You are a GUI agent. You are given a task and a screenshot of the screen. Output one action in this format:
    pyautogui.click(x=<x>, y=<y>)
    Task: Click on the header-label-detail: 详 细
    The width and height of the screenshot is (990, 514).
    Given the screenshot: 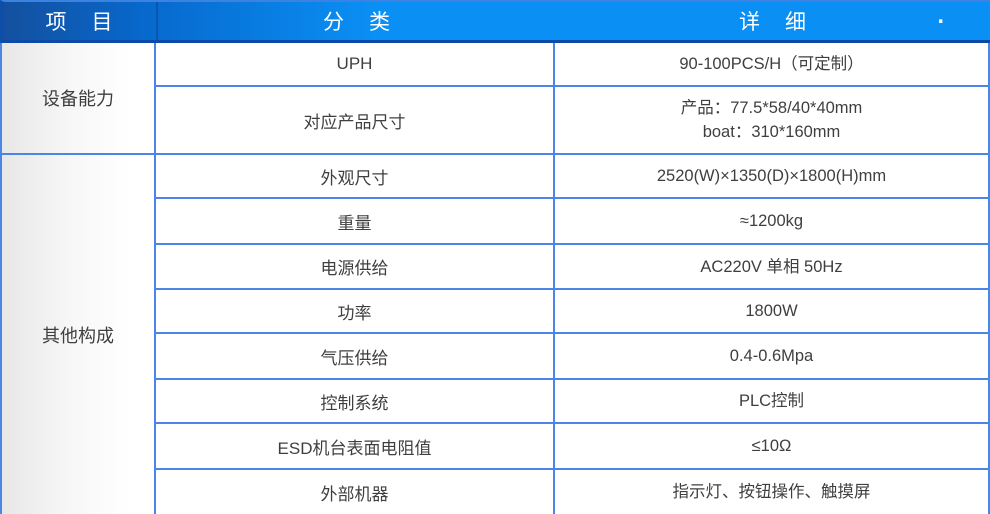 What is the action you would take?
    pyautogui.click(x=773, y=22)
    